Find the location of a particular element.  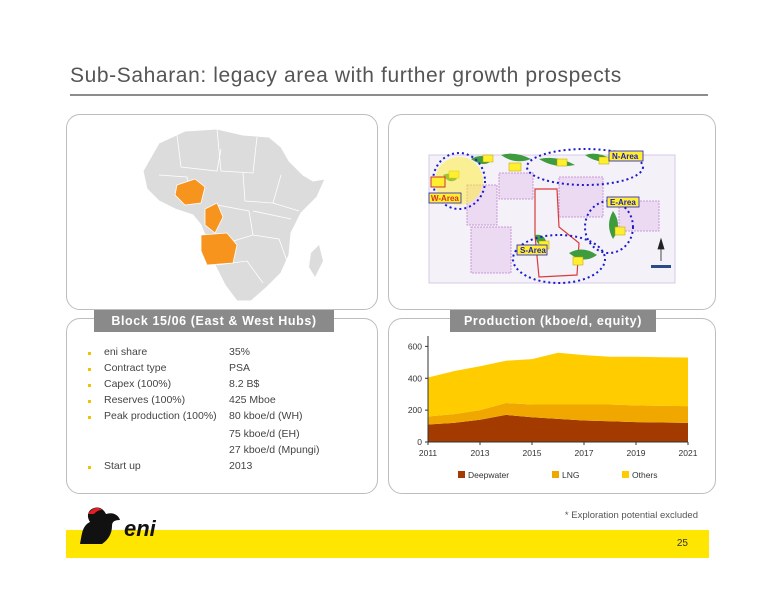

africa-map is located at coordinates (234, 215).